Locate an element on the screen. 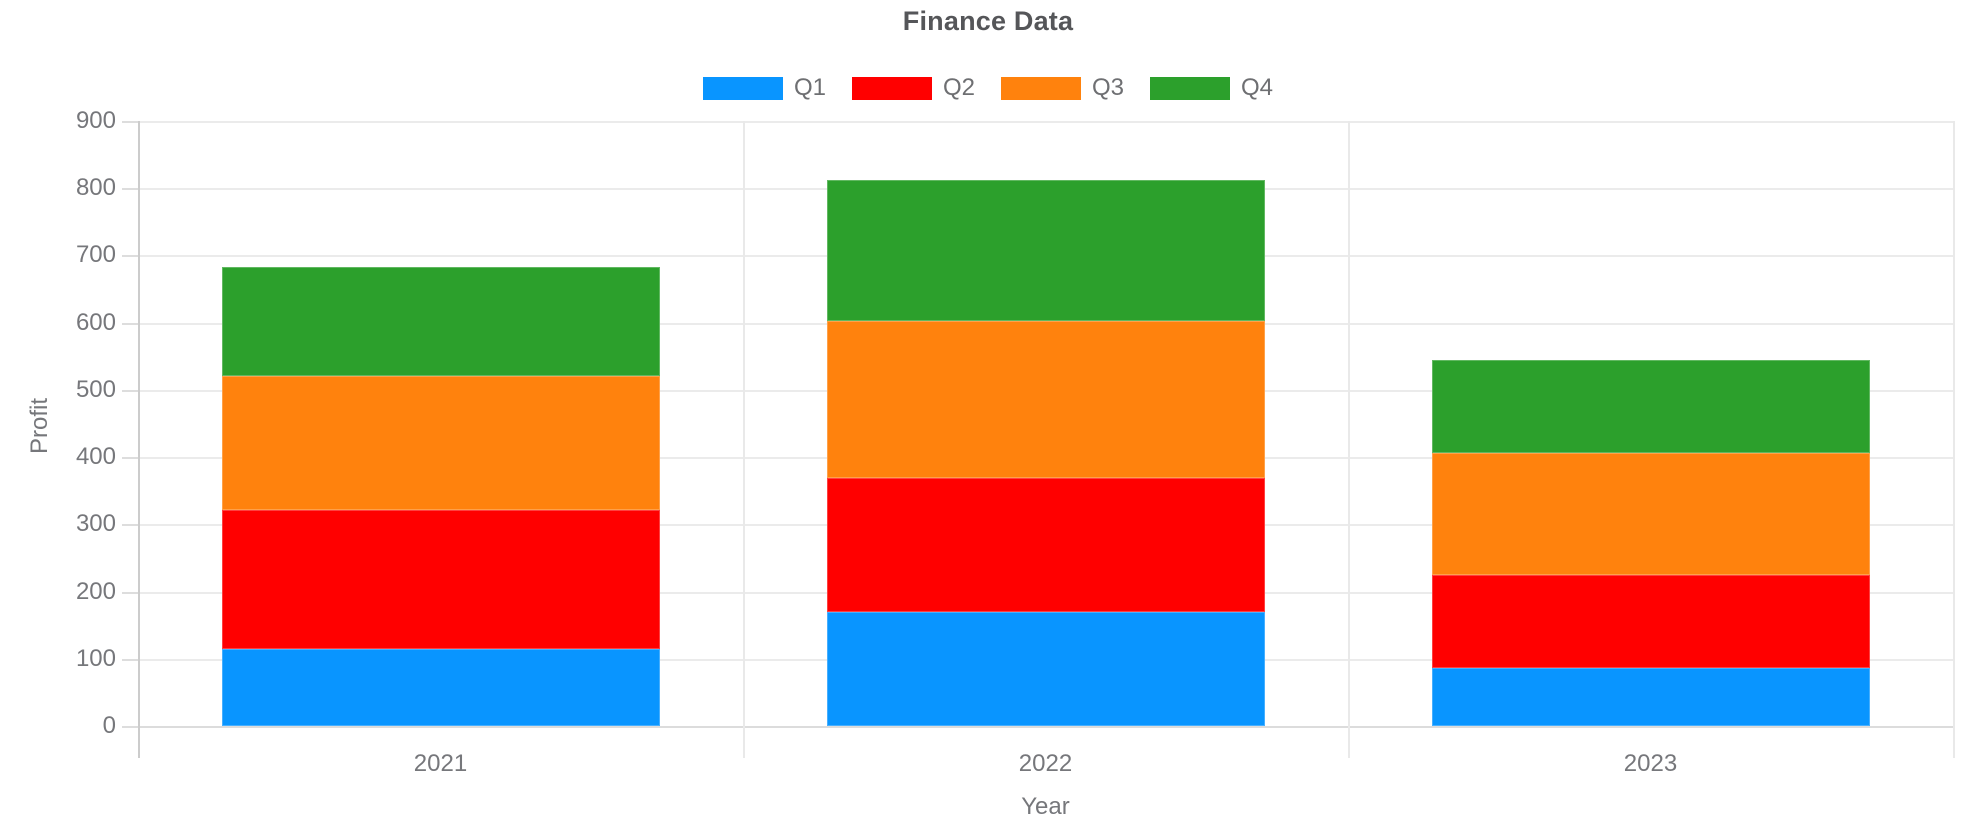 This screenshot has height=830, width=1976. legend-item-q1: Q1 is located at coordinates (764, 88).